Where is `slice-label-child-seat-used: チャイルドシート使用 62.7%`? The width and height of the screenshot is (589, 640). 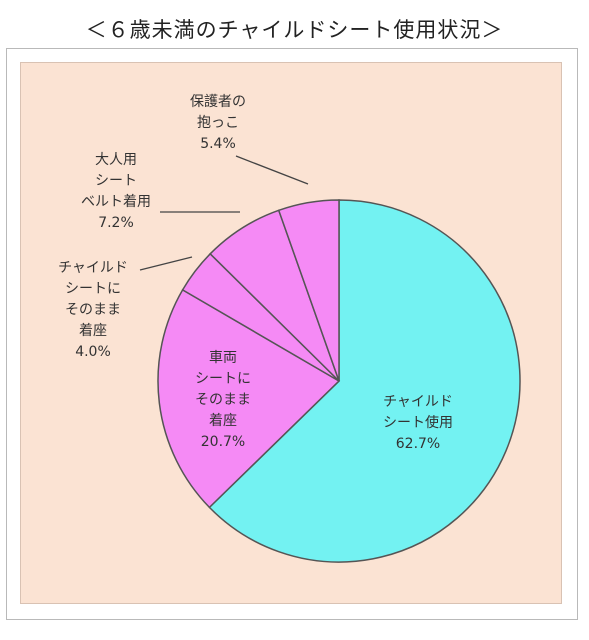 slice-label-child-seat-used: チャイルドシート使用 62.7% is located at coordinates (418, 423).